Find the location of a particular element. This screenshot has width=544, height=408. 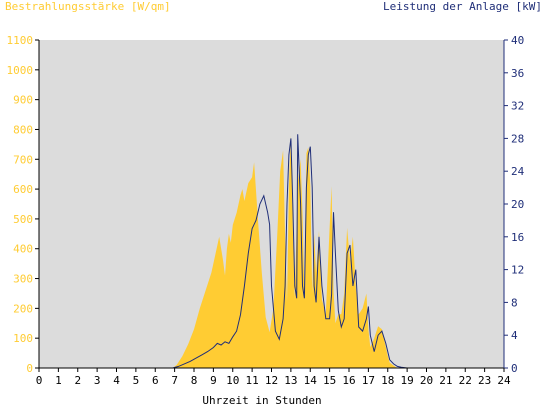

x-tick-label: 24 is located at coordinates (504, 380).